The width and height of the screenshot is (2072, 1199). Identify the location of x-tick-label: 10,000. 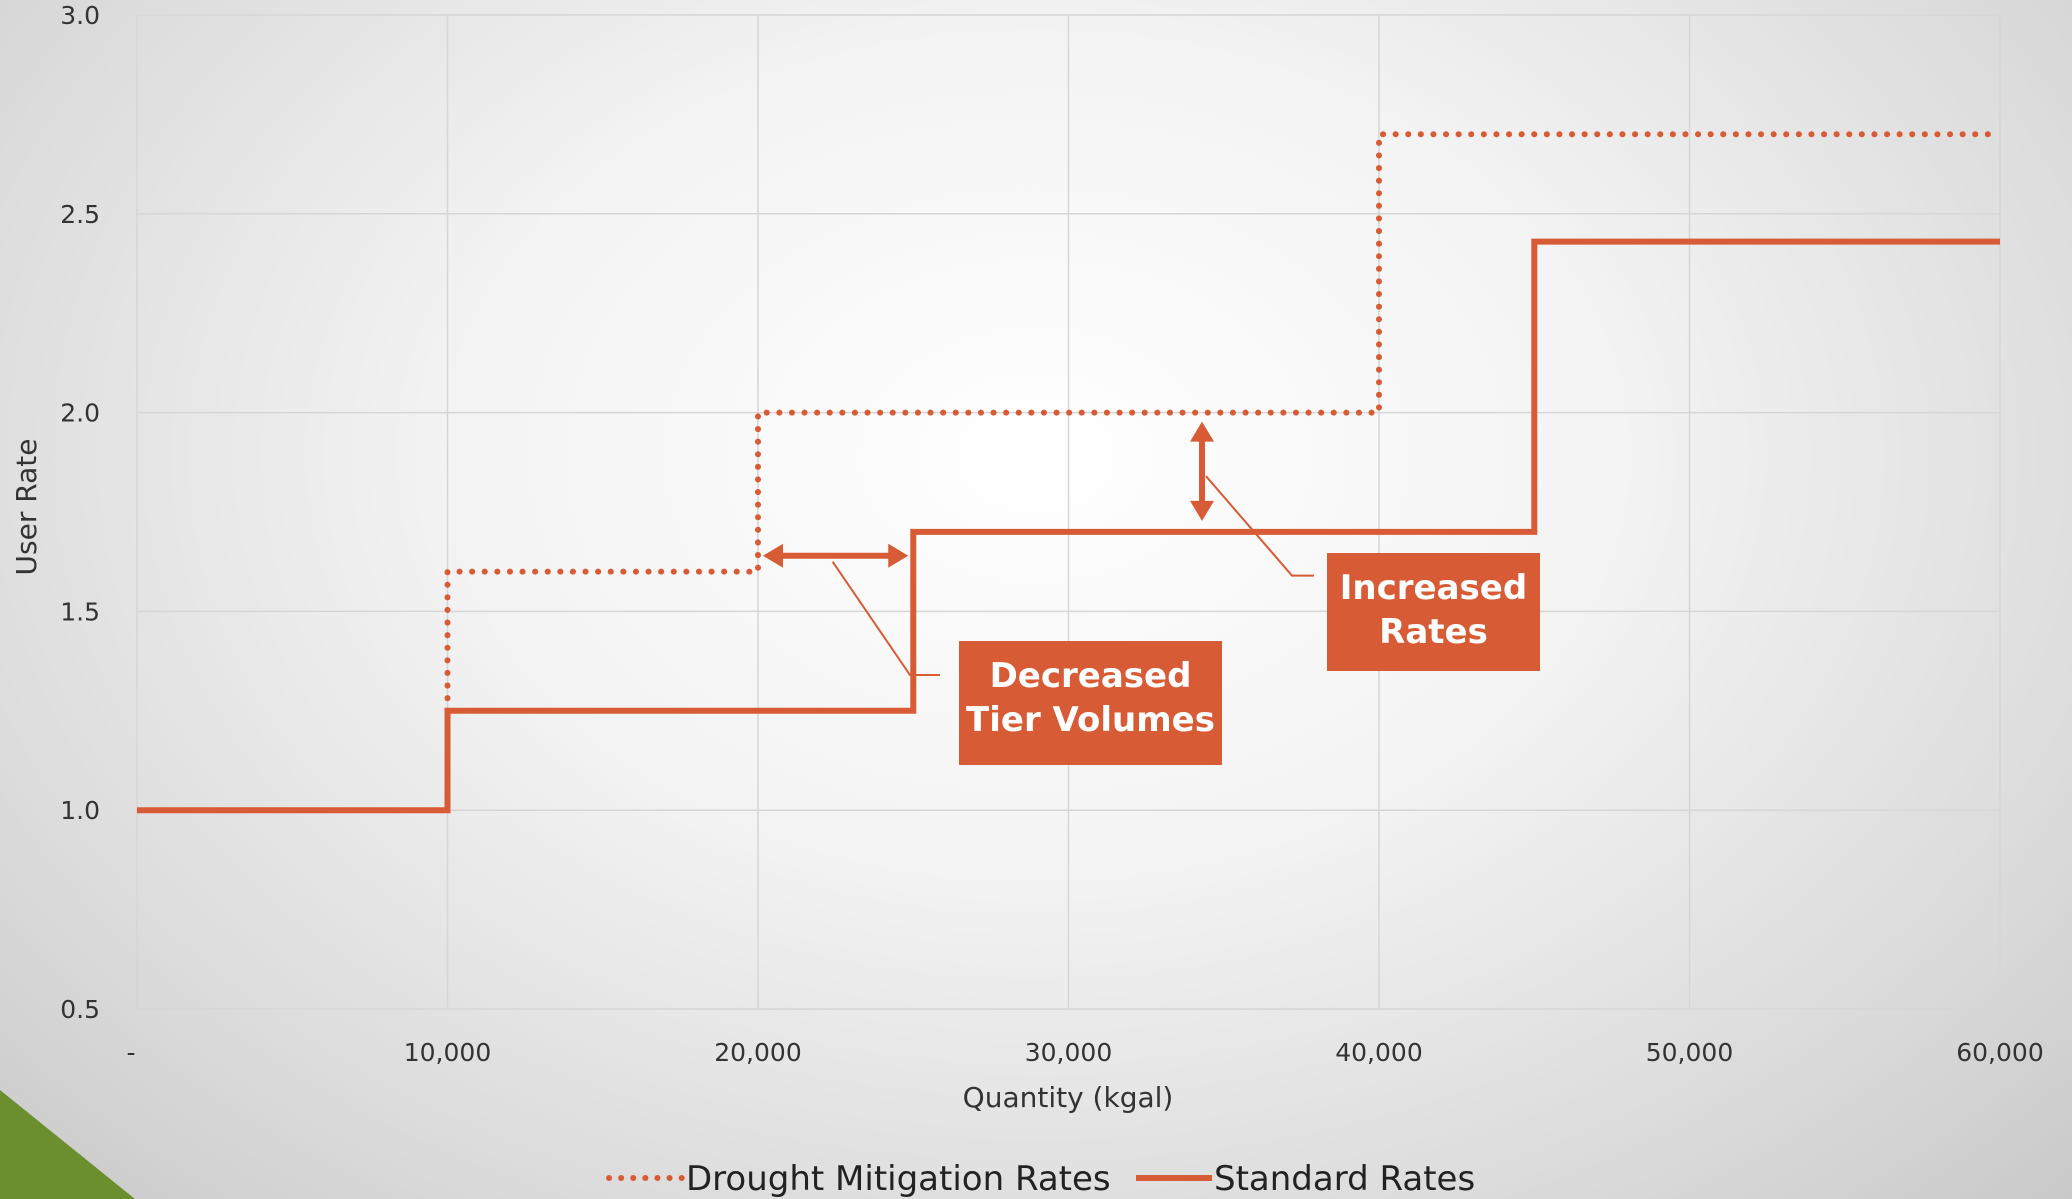
(447, 1052).